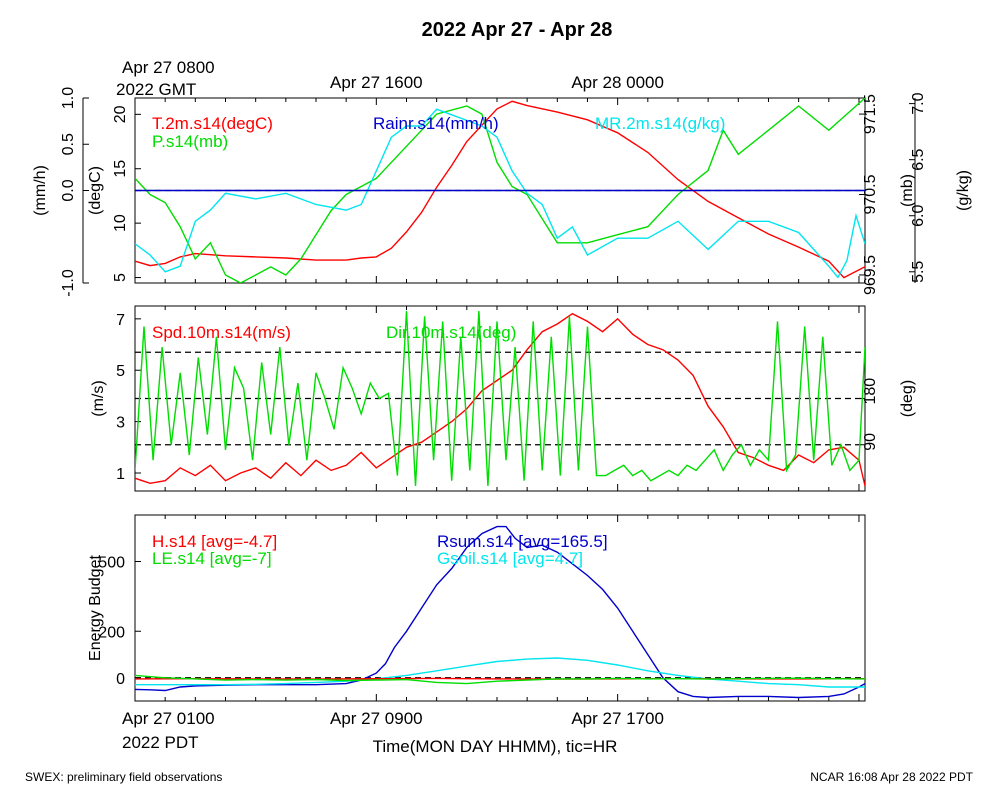 The height and width of the screenshot is (800, 1000). I want to click on legend-entry-top-1: P.s14(mb), so click(190, 141).